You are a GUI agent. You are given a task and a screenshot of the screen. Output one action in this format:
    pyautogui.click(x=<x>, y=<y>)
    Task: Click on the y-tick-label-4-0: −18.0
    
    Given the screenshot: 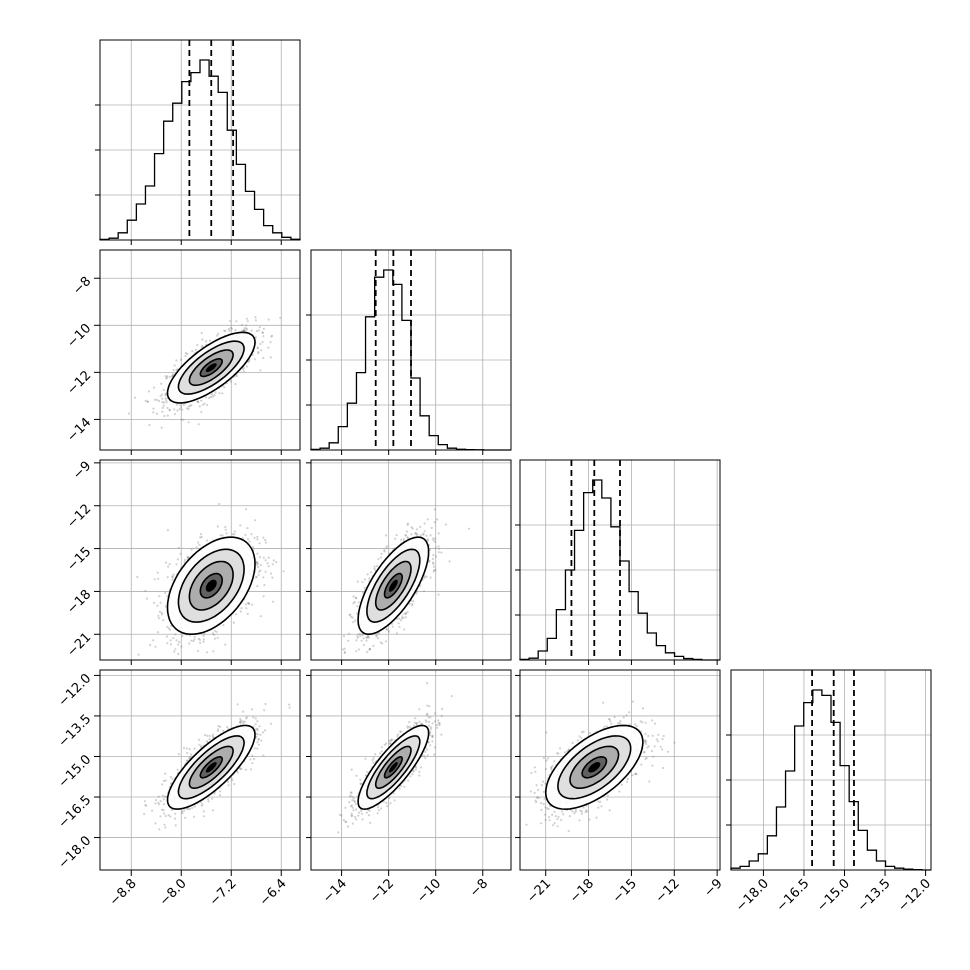 What is the action you would take?
    pyautogui.click(x=75, y=852)
    